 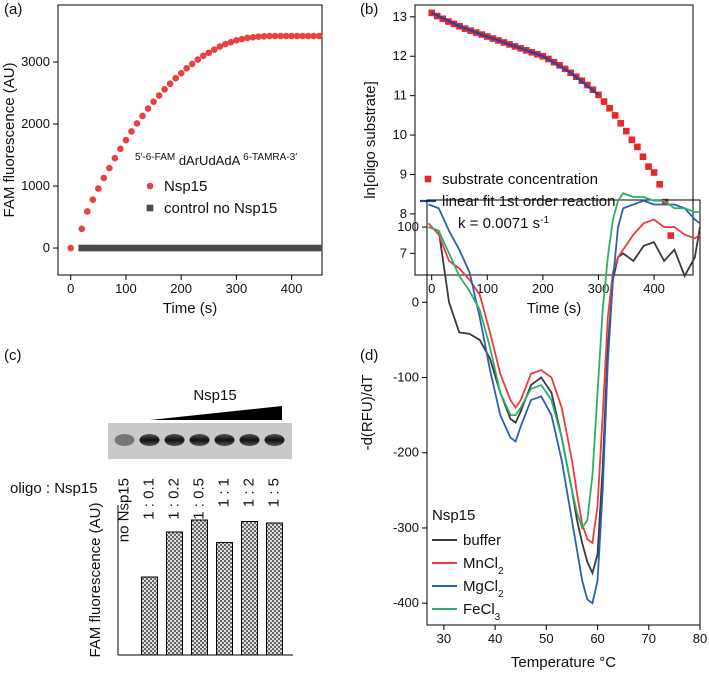 What do you see at coordinates (46, 247) in the screenshot?
I see `y-tick-label: 0` at bounding box center [46, 247].